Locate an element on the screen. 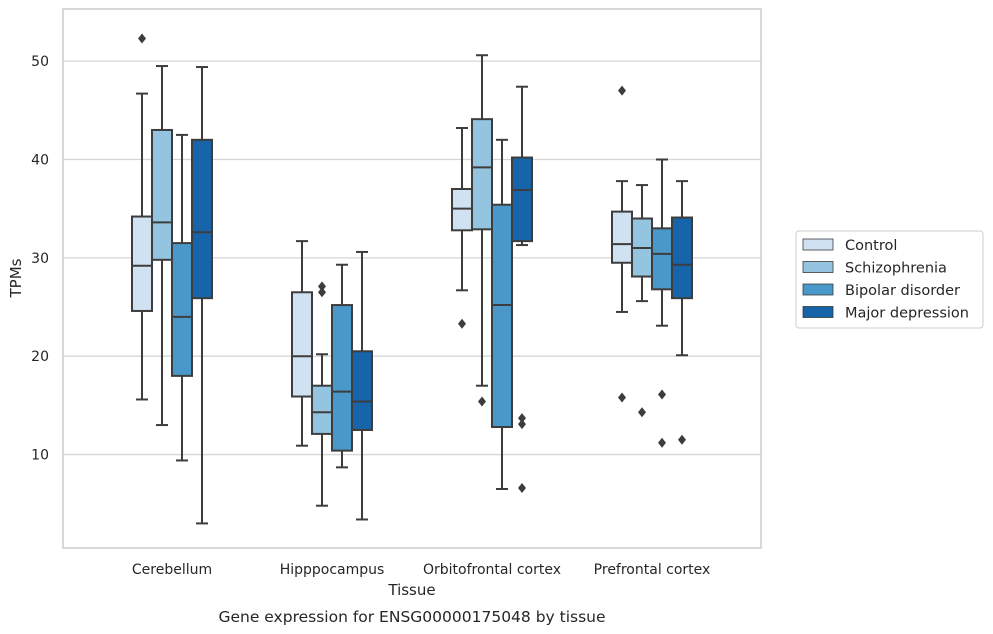 The height and width of the screenshot is (634, 993). legend-label: Schizophrenia is located at coordinates (896, 269).